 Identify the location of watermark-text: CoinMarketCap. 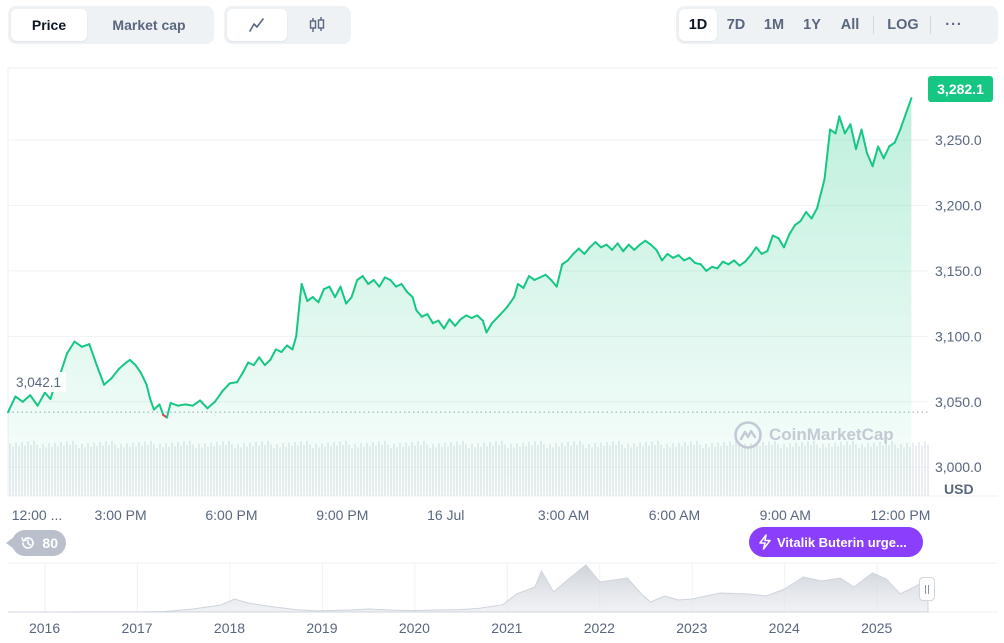
(831, 434).